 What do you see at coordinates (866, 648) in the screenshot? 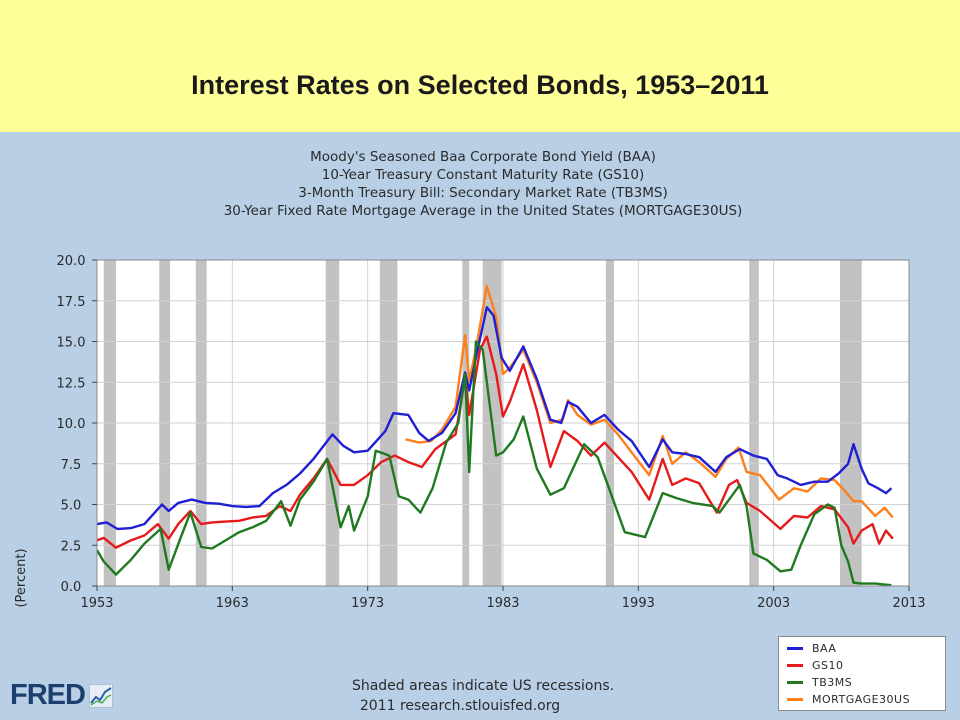
I see `legend-item: BAA` at bounding box center [866, 648].